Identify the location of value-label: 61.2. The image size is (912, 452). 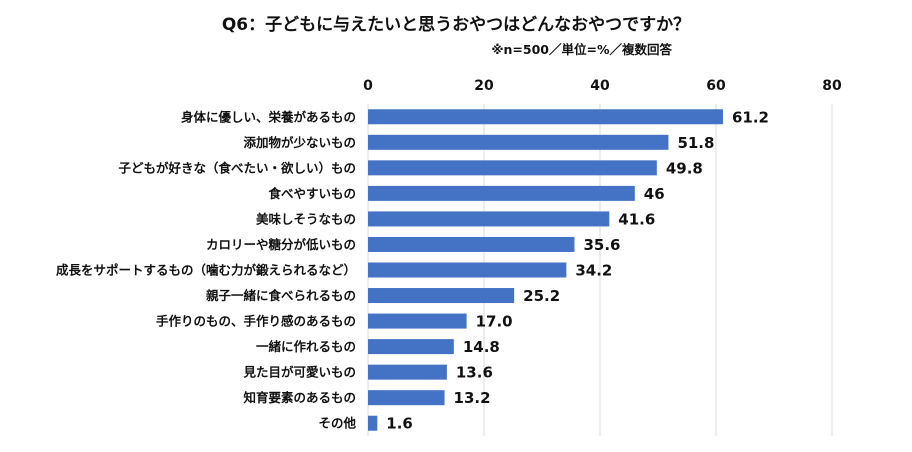
(750, 117).